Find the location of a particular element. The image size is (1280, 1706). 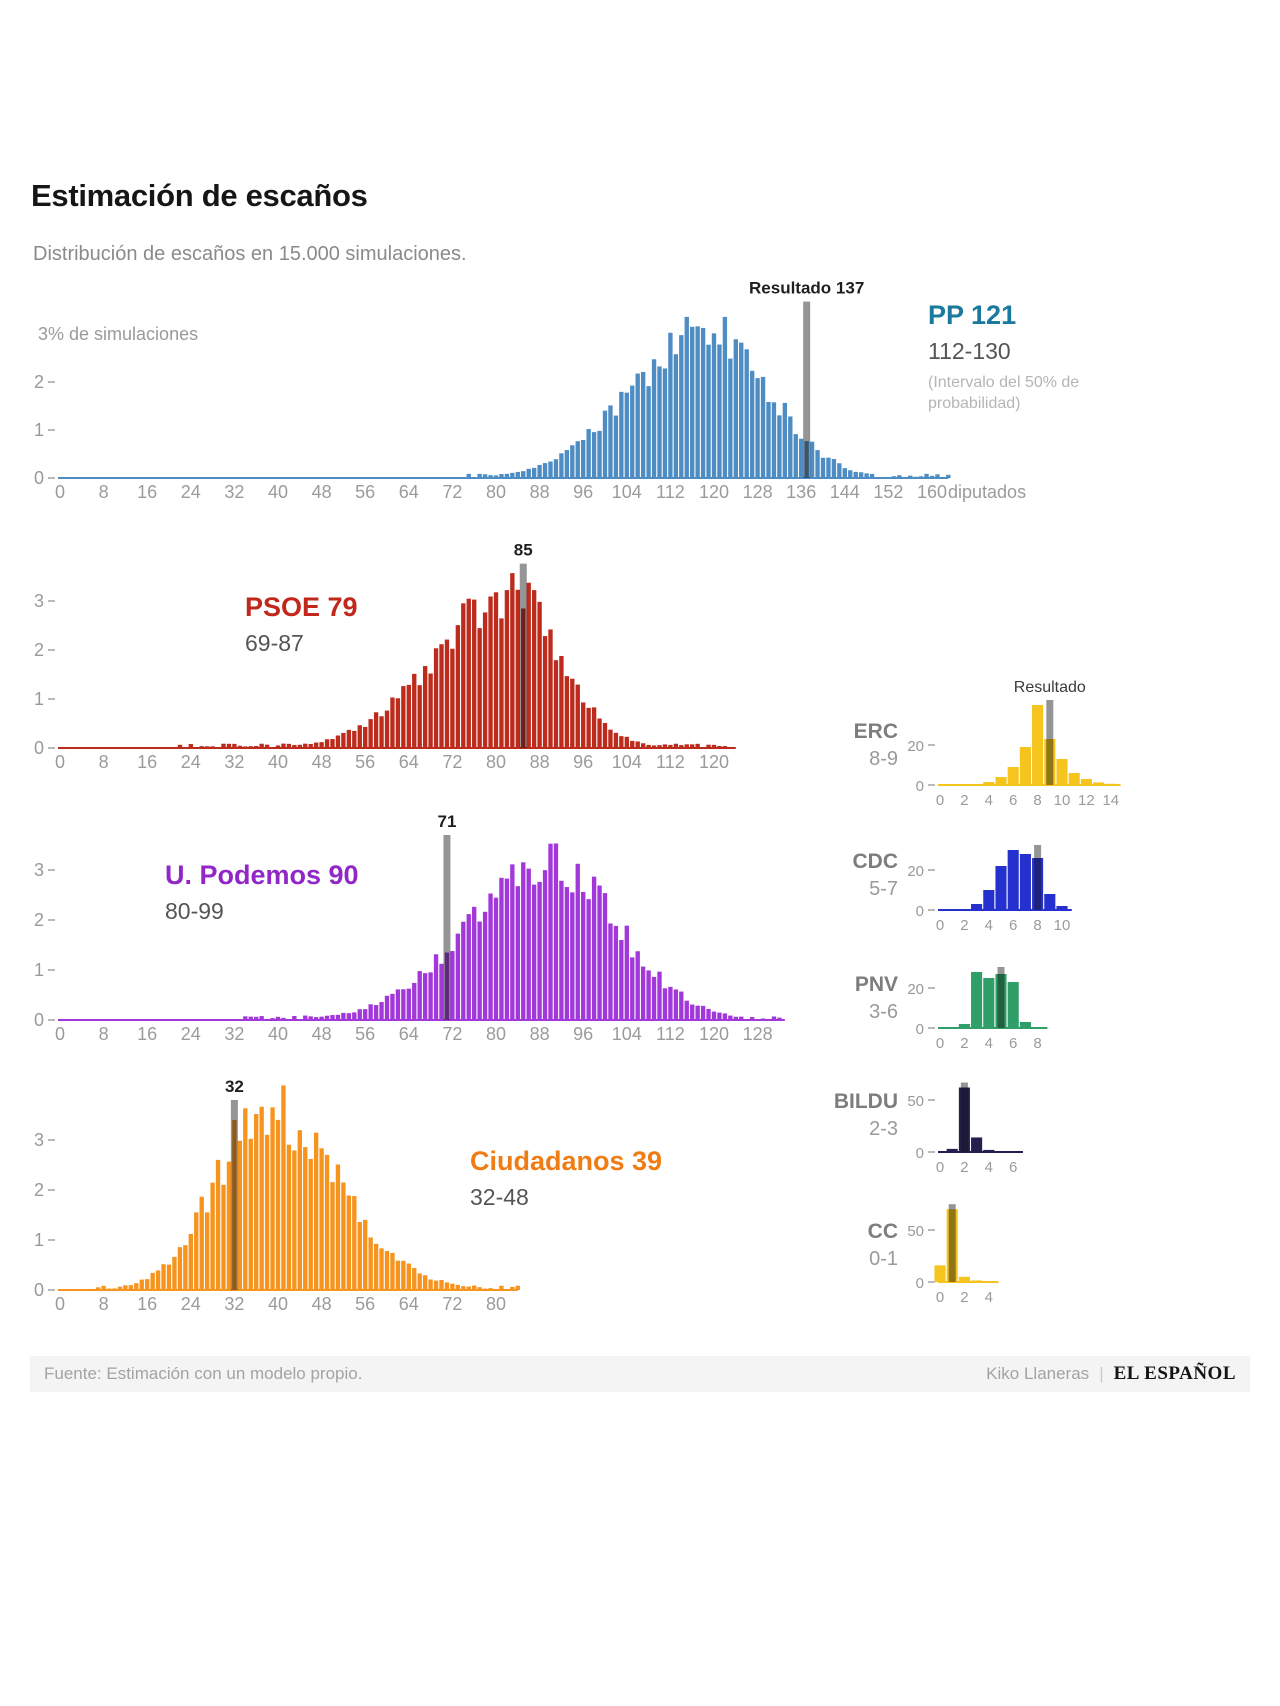

pp-interval-note: (Intervalo del 50% de probabilidad) is located at coordinates (1004, 393).